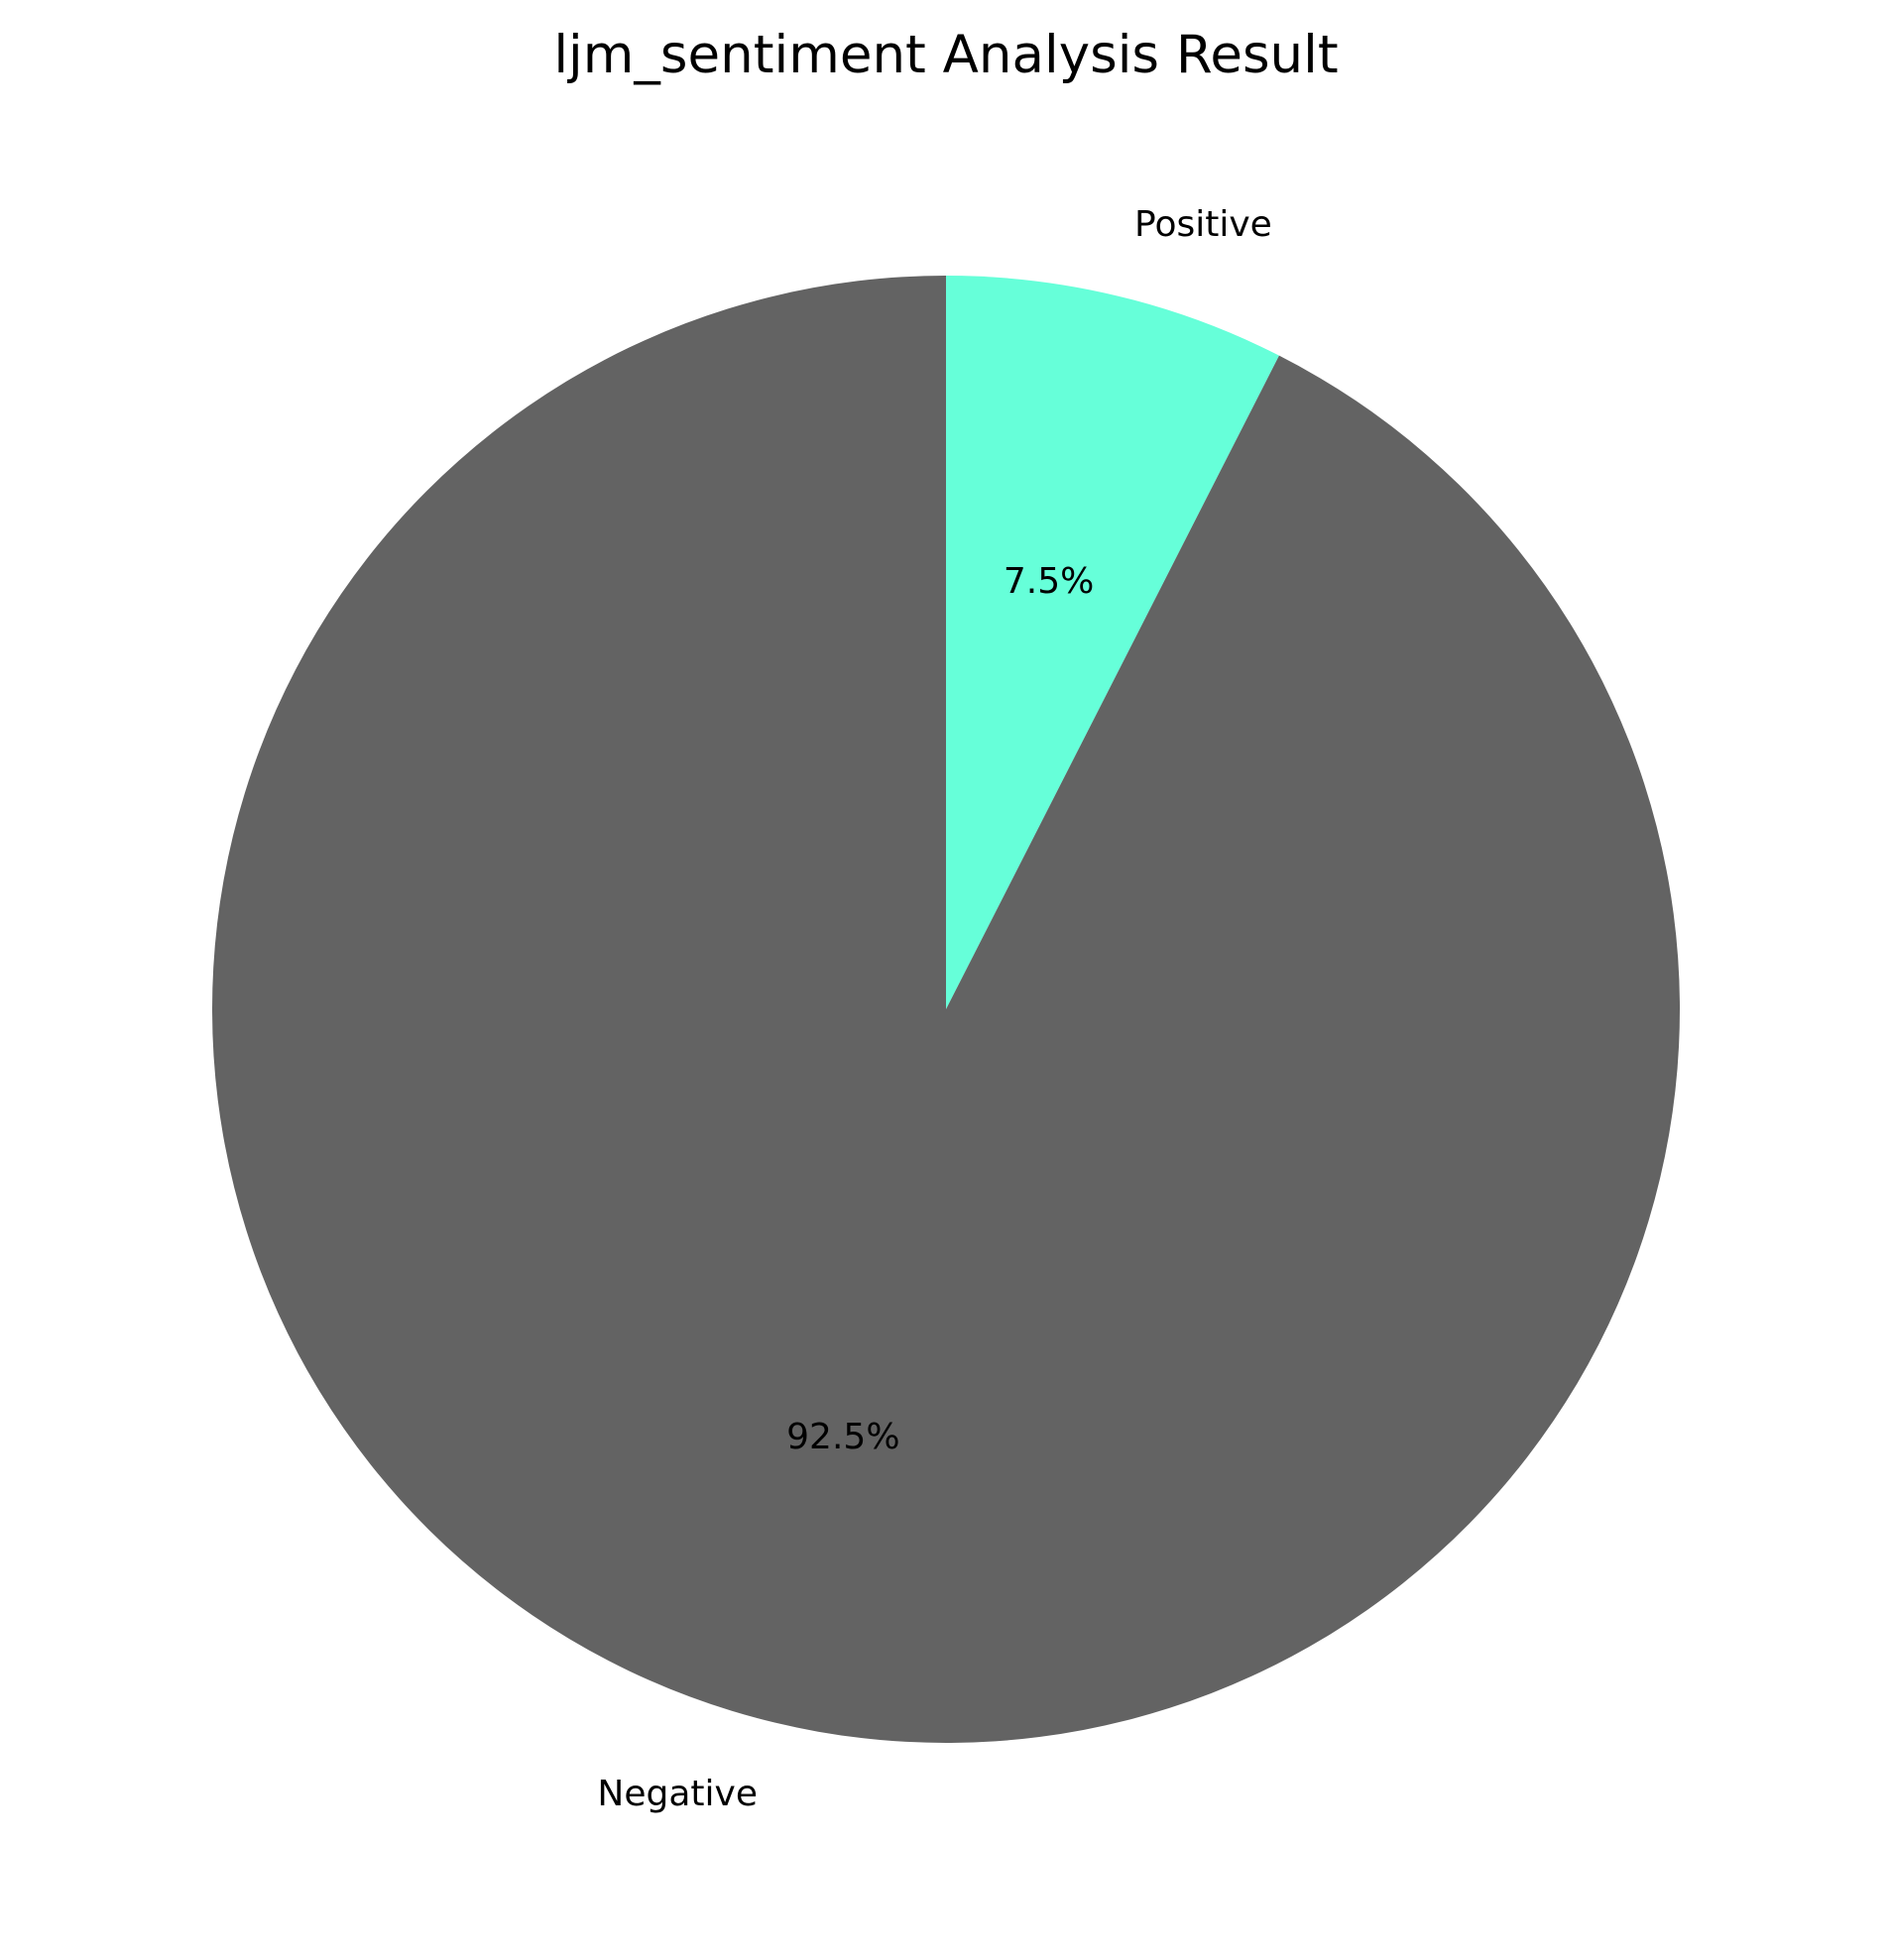  I want to click on chart-title: ljm_sentiment Analysis Result, so click(946, 55).